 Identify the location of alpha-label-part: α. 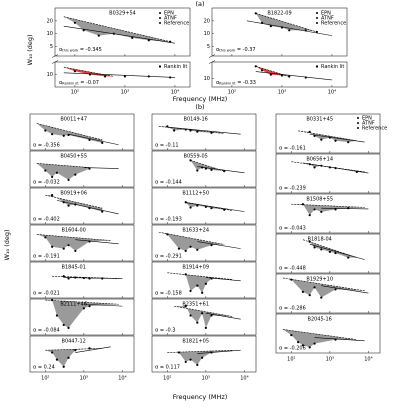
(61, 50).